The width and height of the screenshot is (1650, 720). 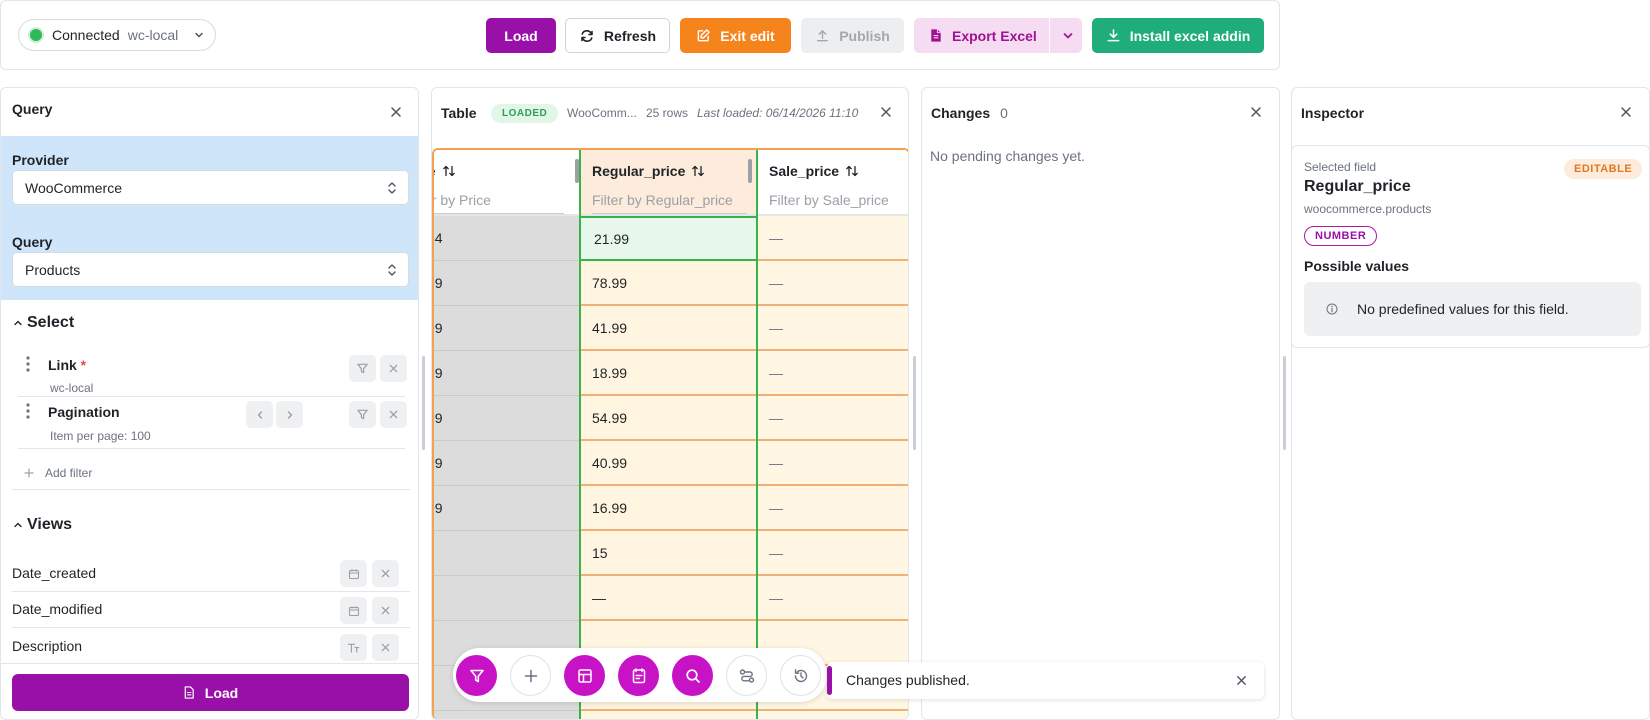 What do you see at coordinates (210, 692) in the screenshot?
I see `query-load-button: Load` at bounding box center [210, 692].